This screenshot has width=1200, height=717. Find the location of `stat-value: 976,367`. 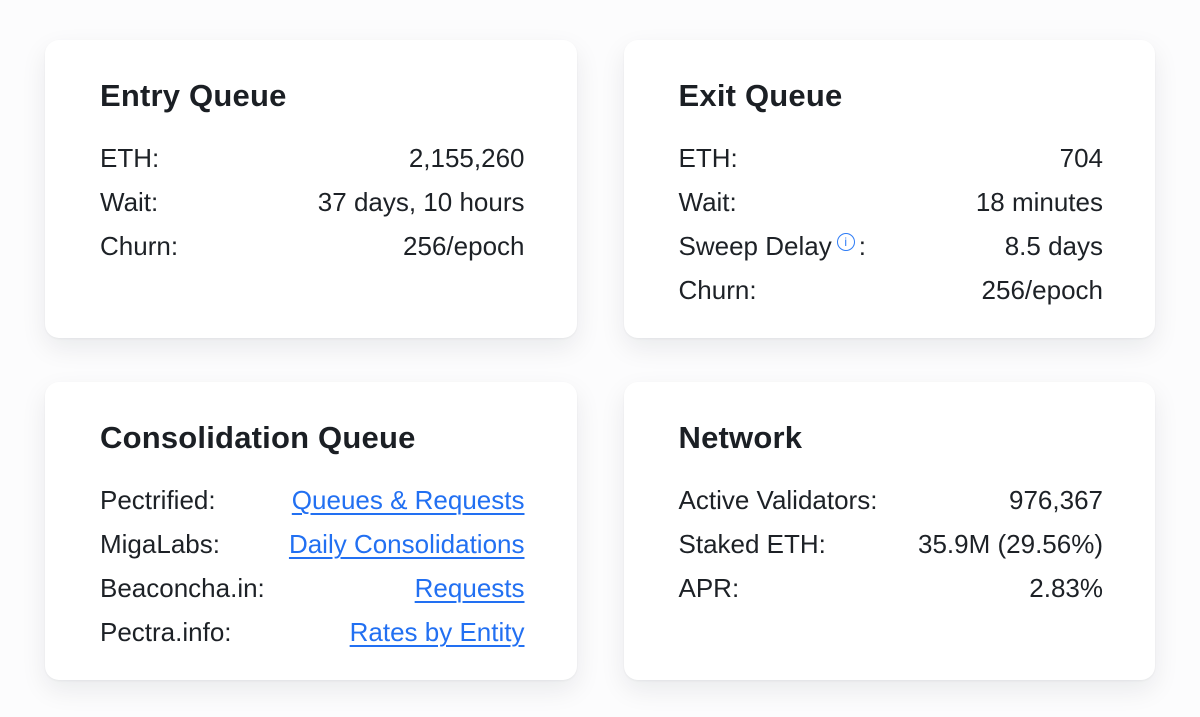

stat-value: 976,367 is located at coordinates (1056, 500).